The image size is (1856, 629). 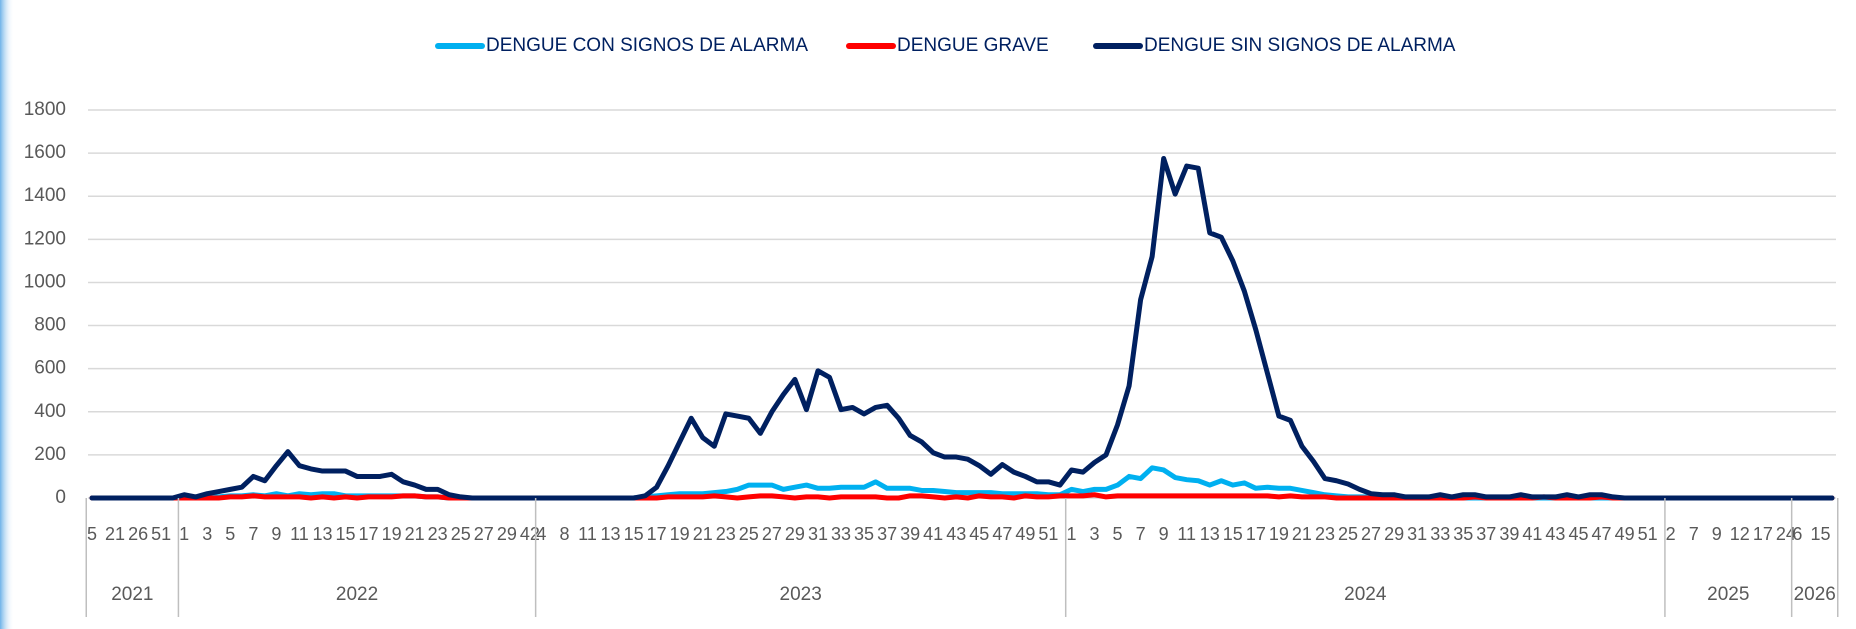 What do you see at coordinates (7, 314) in the screenshot?
I see `background-edge` at bounding box center [7, 314].